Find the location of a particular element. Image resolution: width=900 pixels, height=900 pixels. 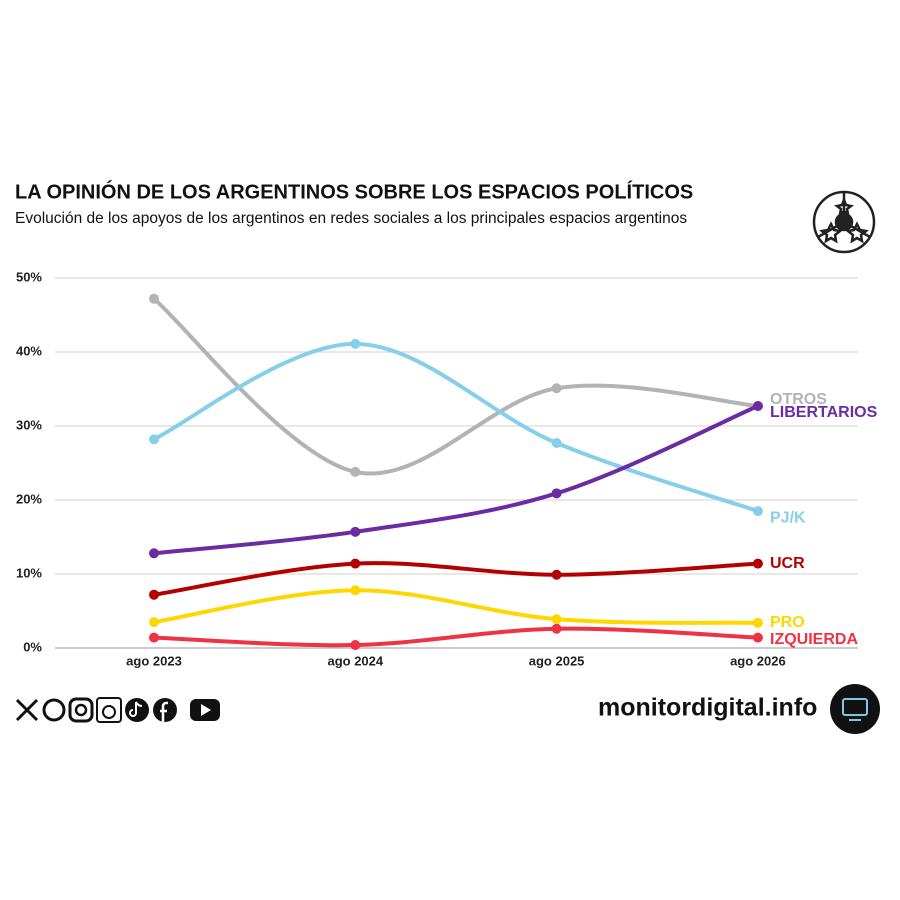

y-tick-label: 10% is located at coordinates (29, 572).